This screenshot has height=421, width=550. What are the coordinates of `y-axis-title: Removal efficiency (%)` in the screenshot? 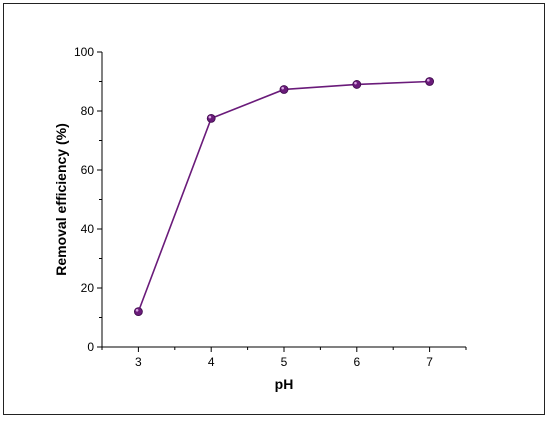 It's located at (61, 199).